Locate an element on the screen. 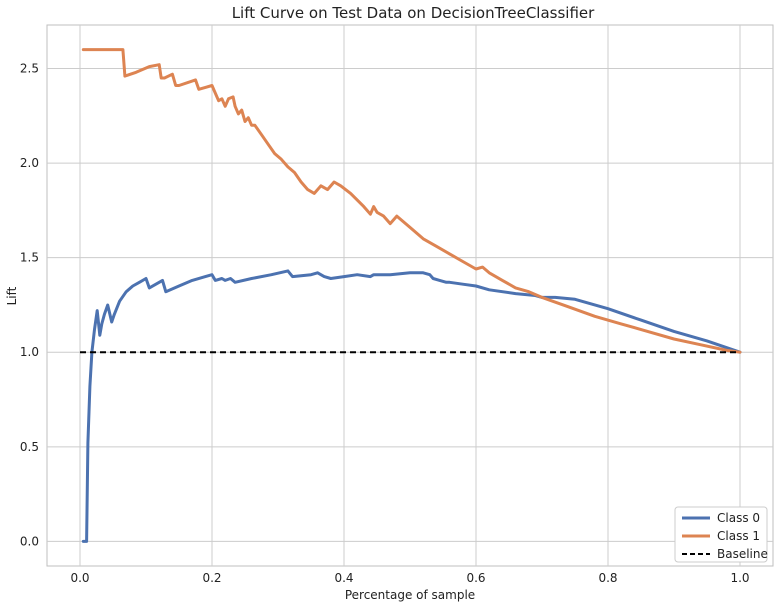 Image resolution: width=780 pixels, height=608 pixels. legend-box is located at coordinates (721, 534).